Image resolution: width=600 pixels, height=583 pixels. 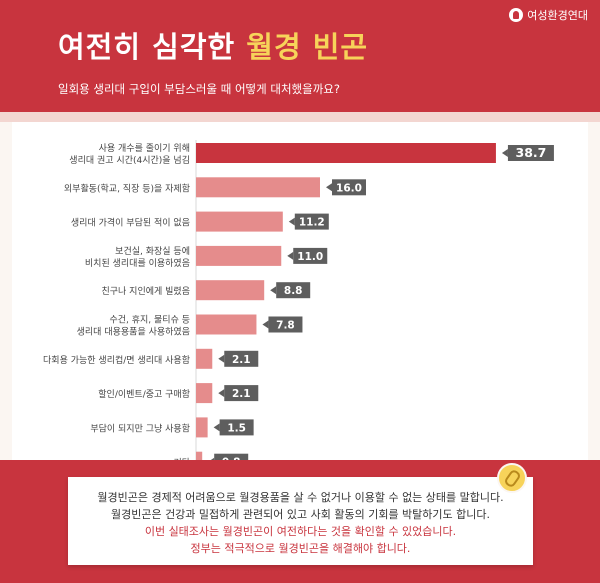 I want to click on value-label-4: 8.8, so click(x=293, y=291).